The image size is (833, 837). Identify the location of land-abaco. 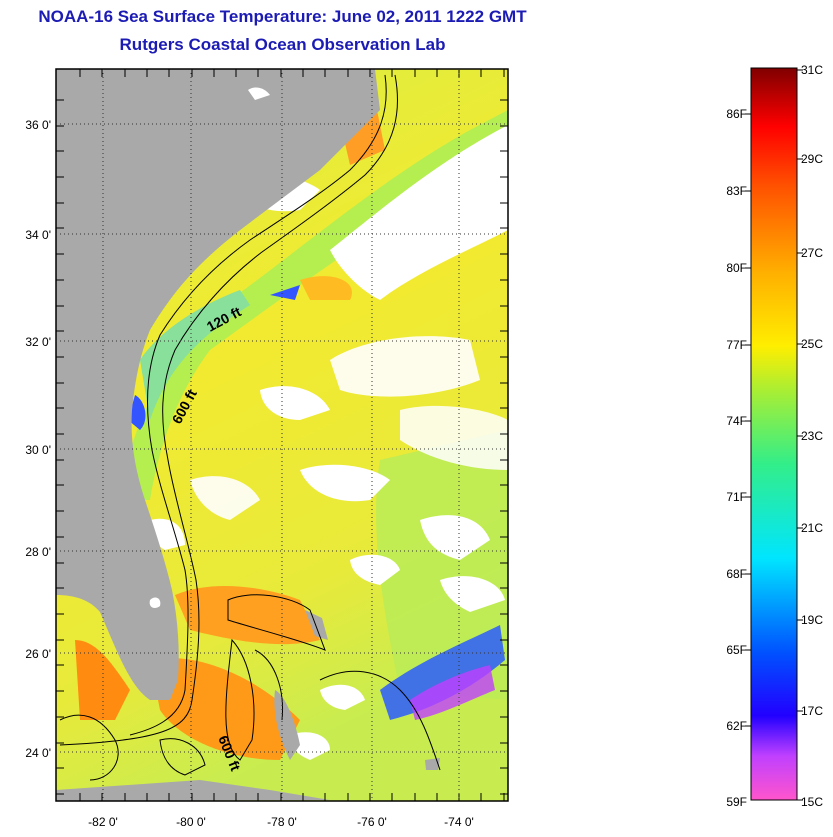
(316, 625).